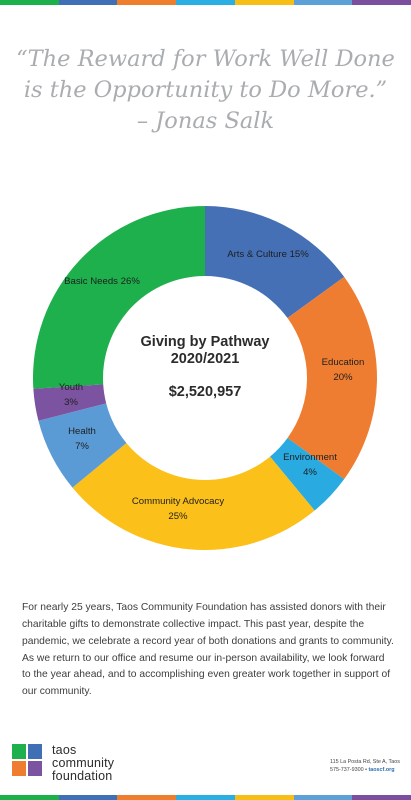  Describe the element at coordinates (275, 262) in the screenshot. I see `donut-slice-arts-culture` at that location.